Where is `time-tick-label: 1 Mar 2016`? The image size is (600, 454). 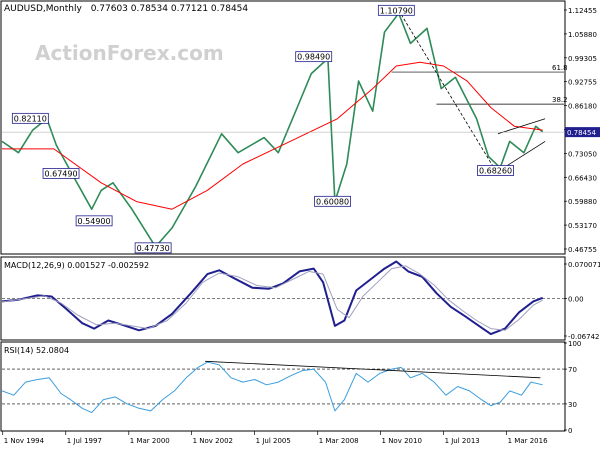
time-tick-label: 1 Mar 2016 is located at coordinates (528, 441).